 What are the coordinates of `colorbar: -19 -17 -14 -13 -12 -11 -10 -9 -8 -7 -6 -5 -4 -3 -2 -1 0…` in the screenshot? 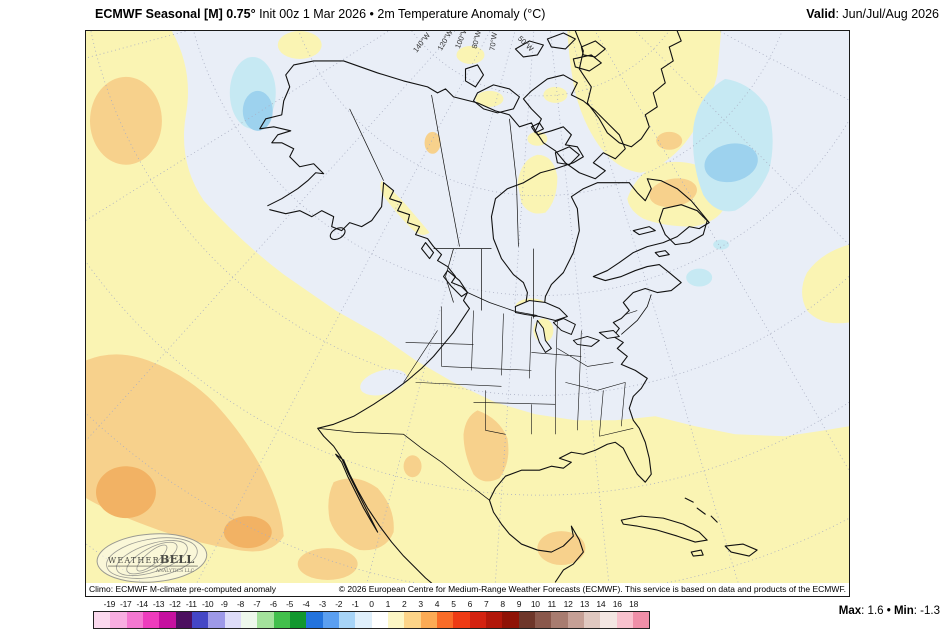 It's located at (371, 614).